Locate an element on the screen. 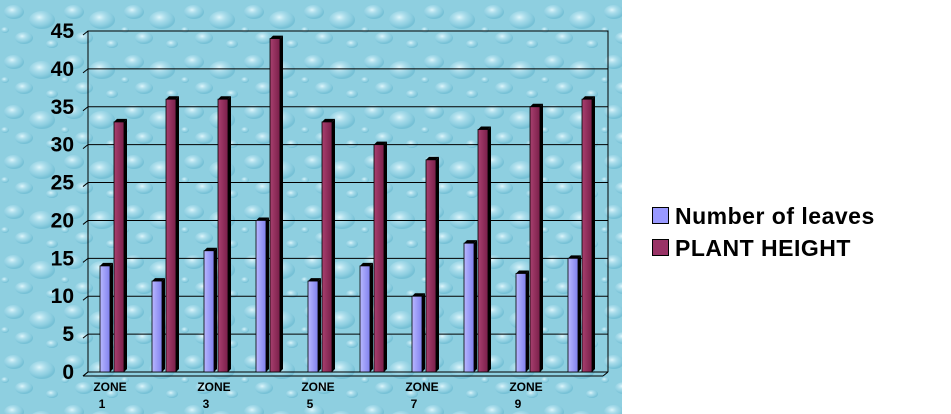  legend-swatch-plant-height is located at coordinates (660, 247).